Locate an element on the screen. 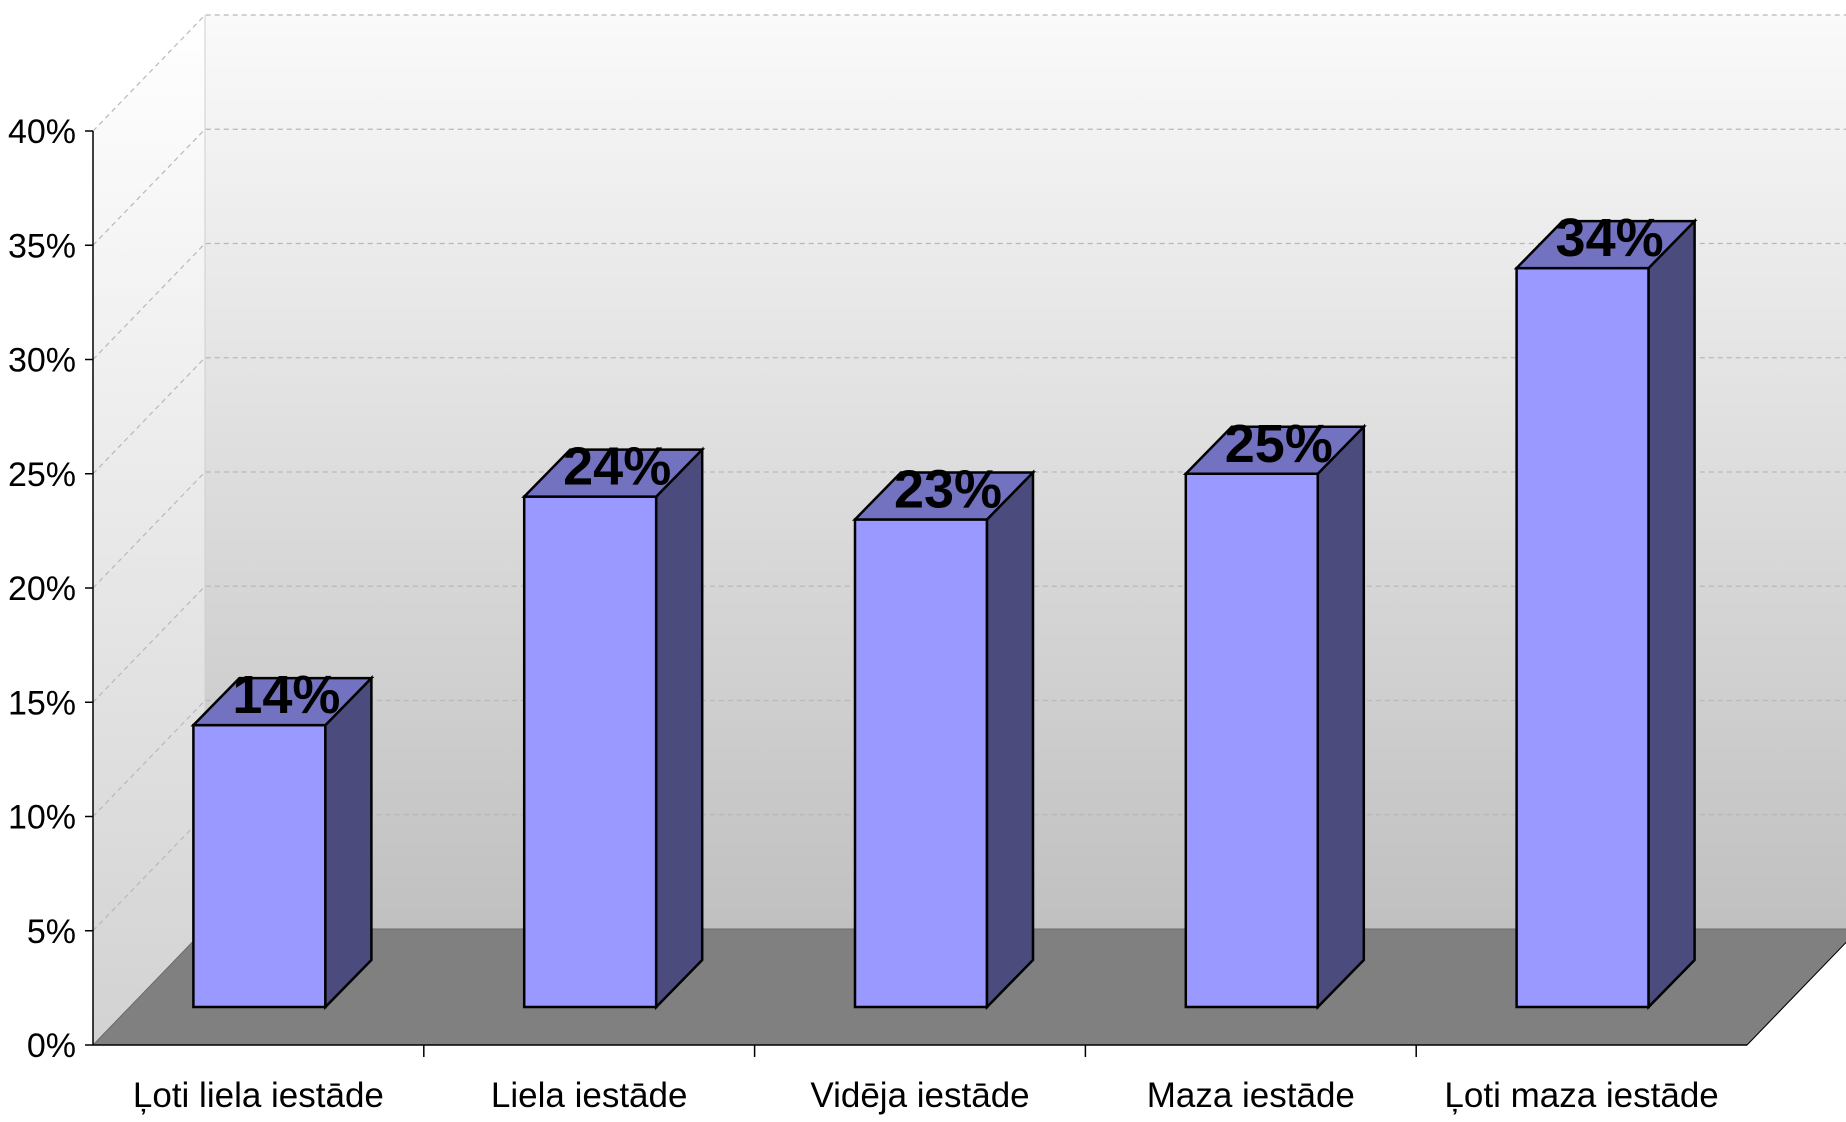 The image size is (1846, 1122). data-label: 14% is located at coordinates (286, 695).